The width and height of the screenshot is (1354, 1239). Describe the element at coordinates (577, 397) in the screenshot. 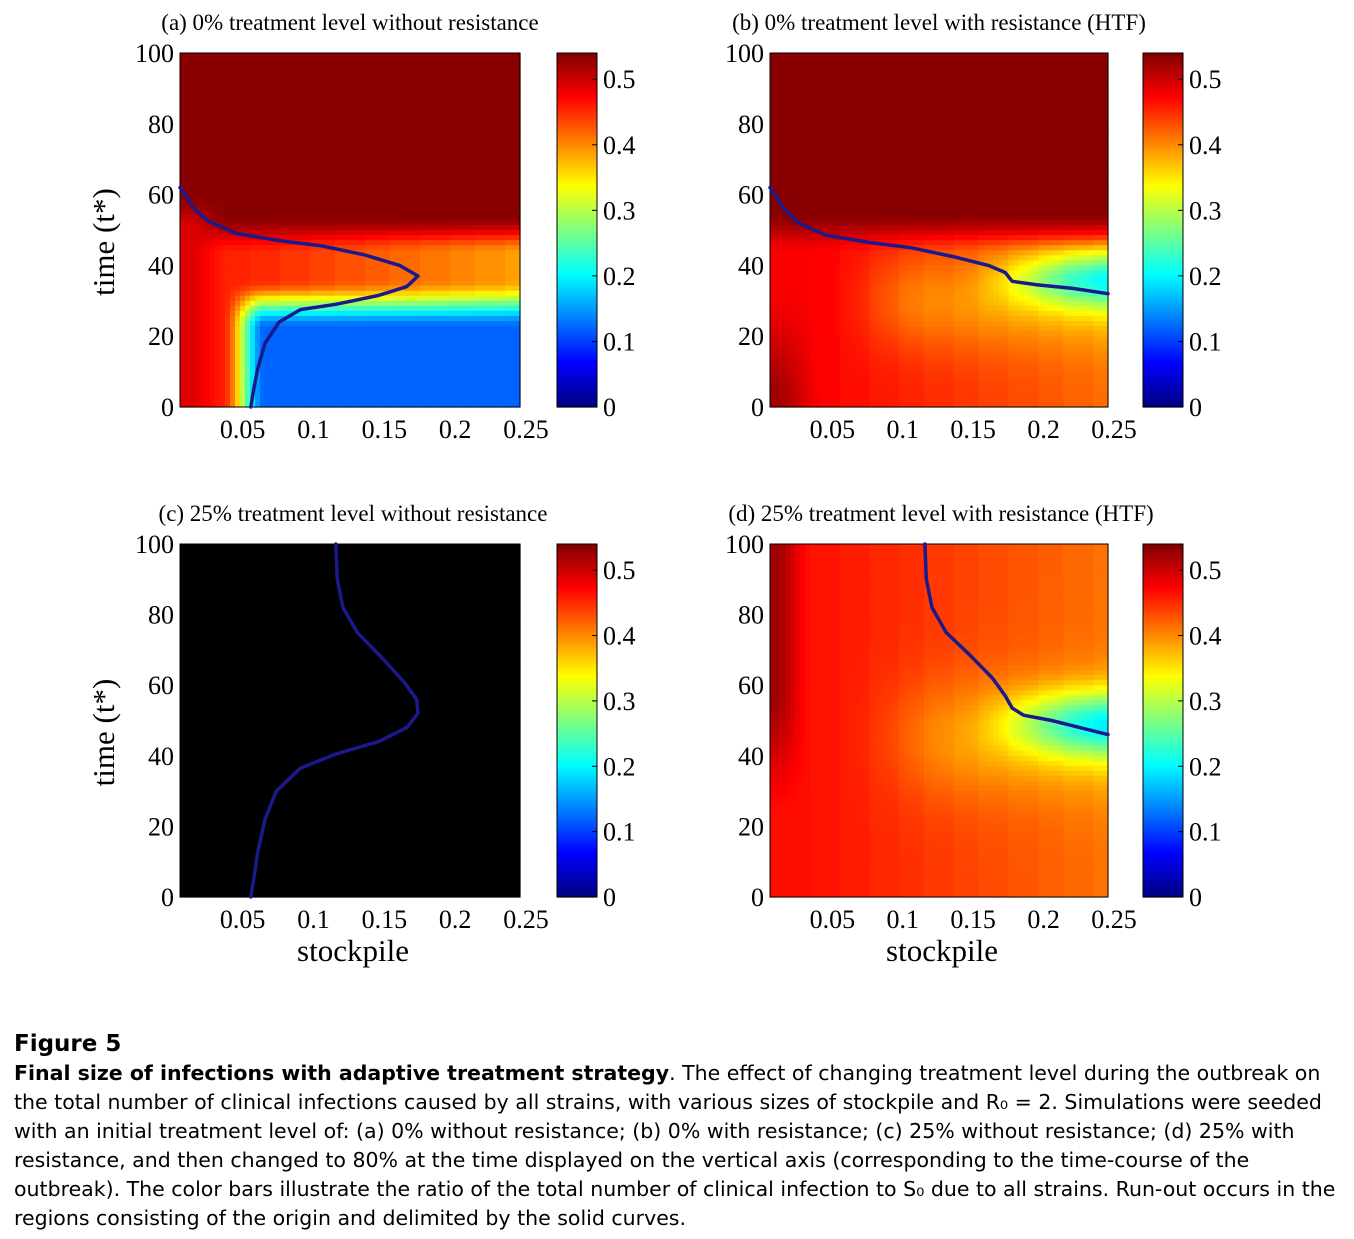

I see `colorbar-segment` at that location.